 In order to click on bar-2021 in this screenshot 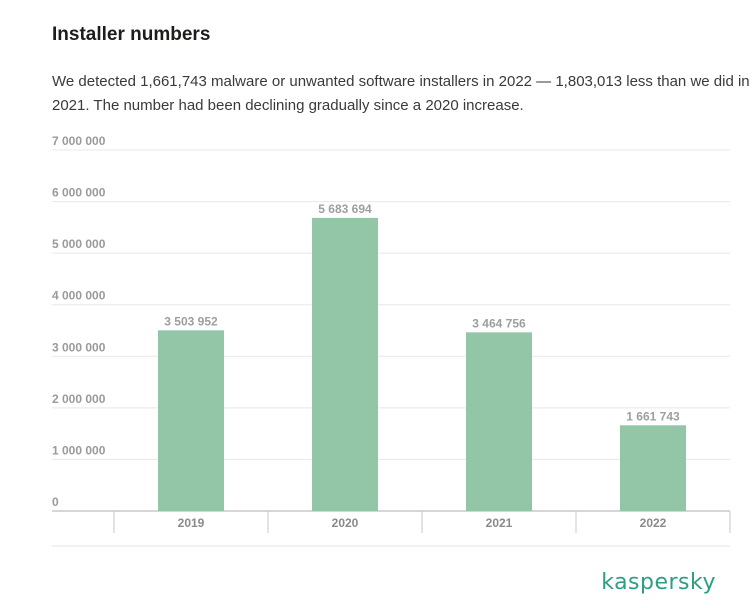, I will do `click(499, 421)`.